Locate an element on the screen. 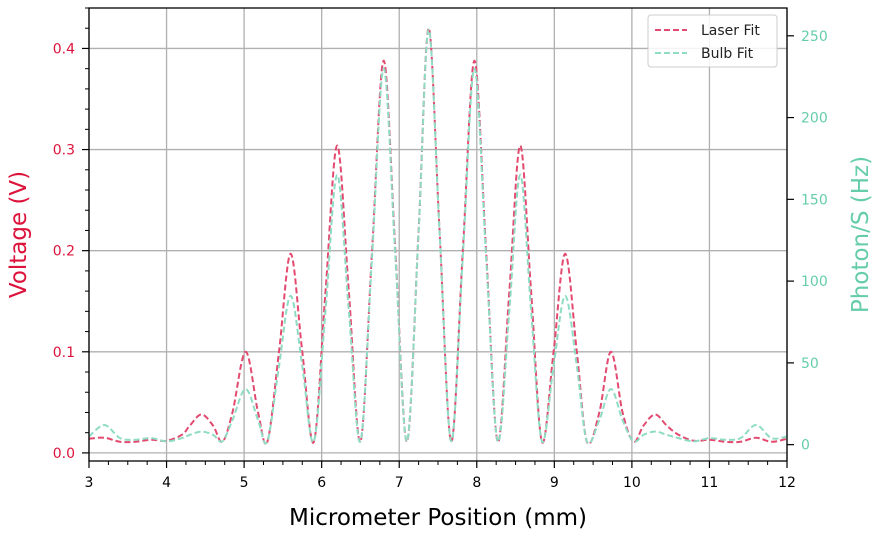 The width and height of the screenshot is (881, 538). x-tick-label: 6 is located at coordinates (321, 483).